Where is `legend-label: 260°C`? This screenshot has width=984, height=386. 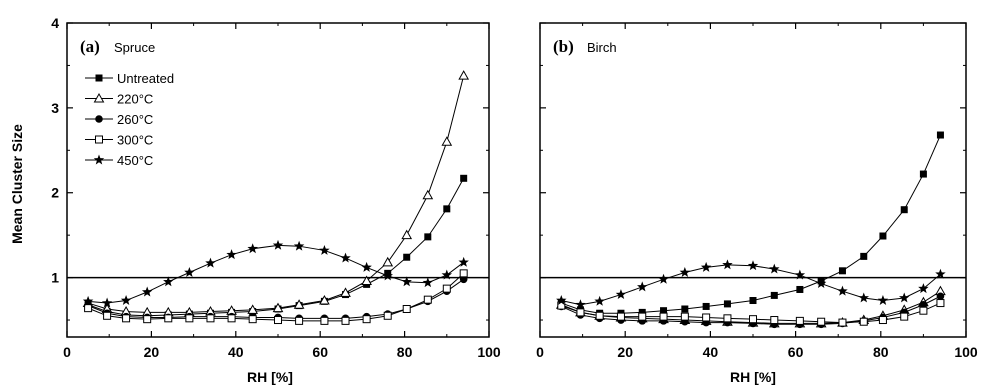 legend-label: 260°C is located at coordinates (135, 119).